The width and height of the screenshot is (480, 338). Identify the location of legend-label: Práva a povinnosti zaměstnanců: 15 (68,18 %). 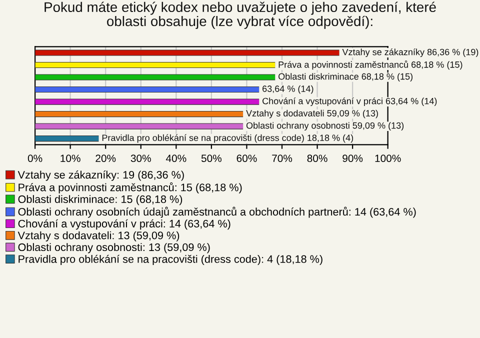
(130, 188).